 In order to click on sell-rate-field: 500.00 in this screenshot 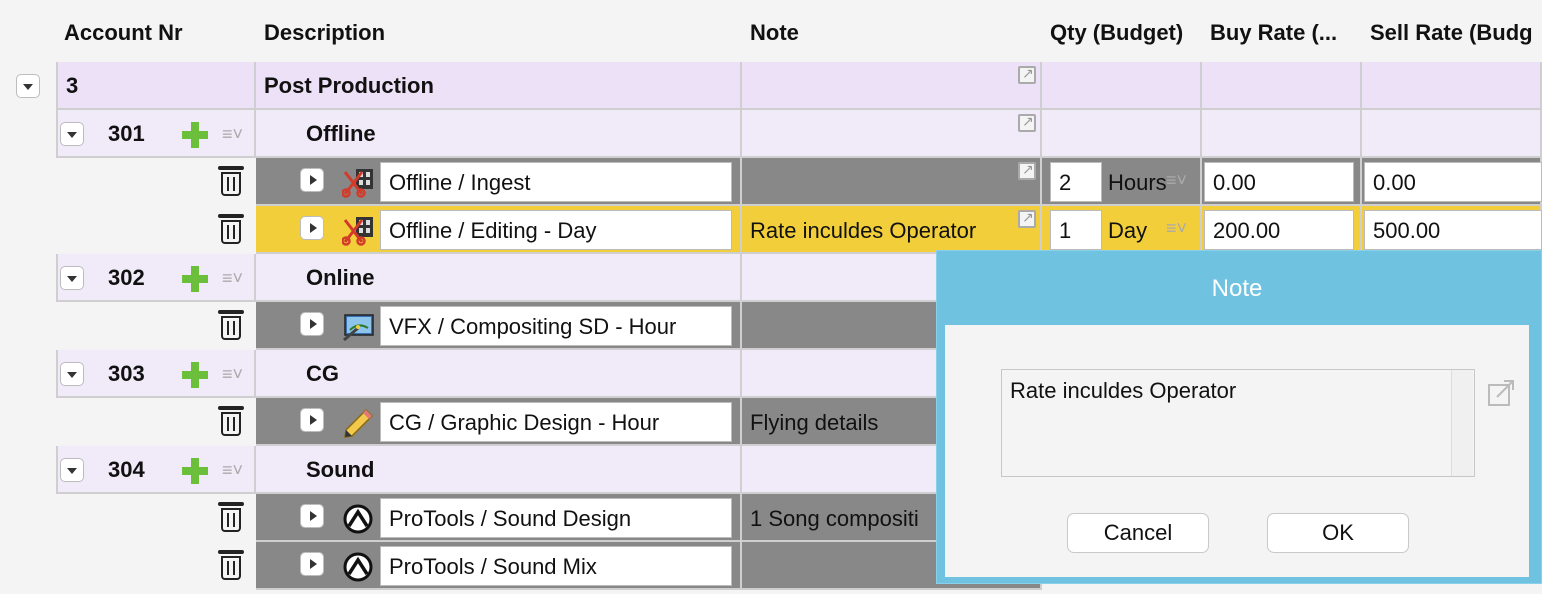, I will do `click(1453, 230)`.